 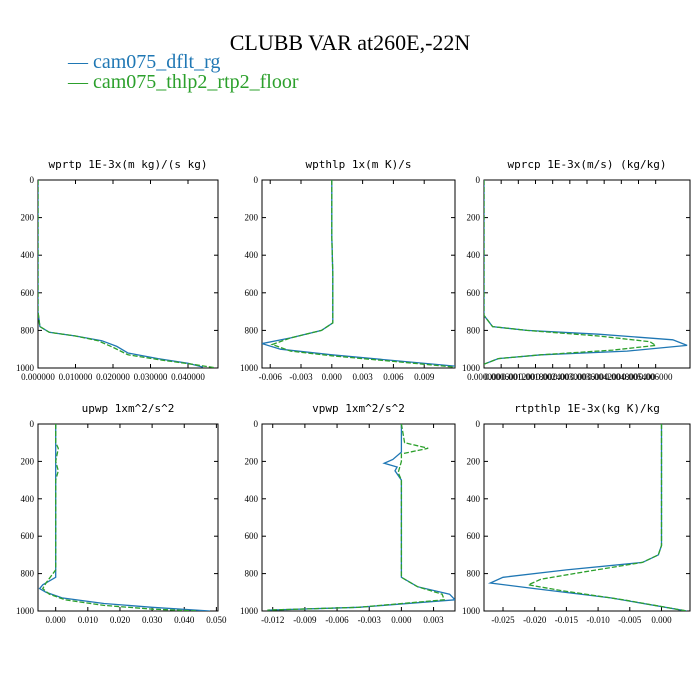 I want to click on x-tick-label: 0.006, so click(x=393, y=377).